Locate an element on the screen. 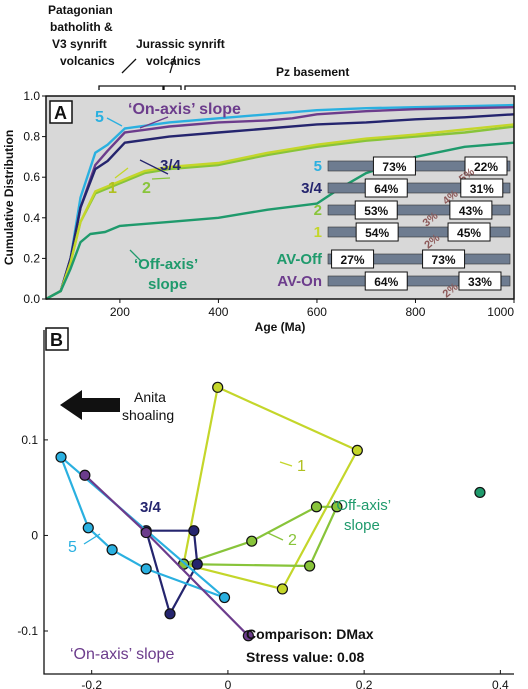 The image size is (528, 689). bar-pct-a-s34: 64% is located at coordinates (386, 189).